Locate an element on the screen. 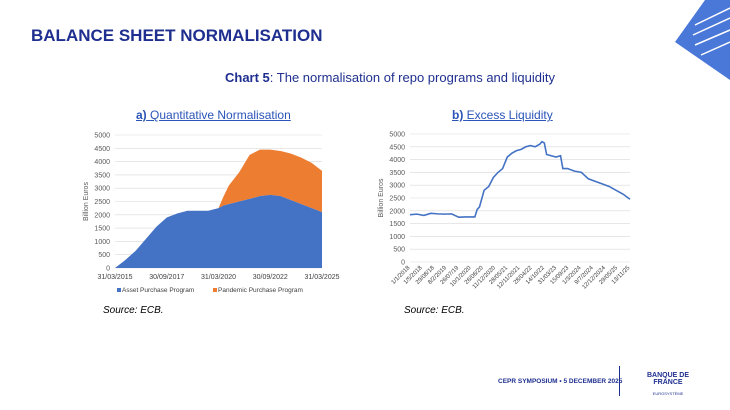 The height and width of the screenshot is (410, 730). legend-asset: Asset Purchase Program is located at coordinates (158, 290).